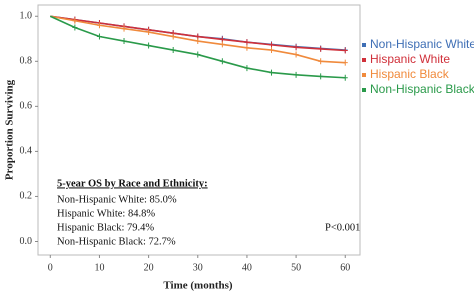 The image size is (474, 295). I want to click on y-tick-label: 1.0, so click(26, 16).